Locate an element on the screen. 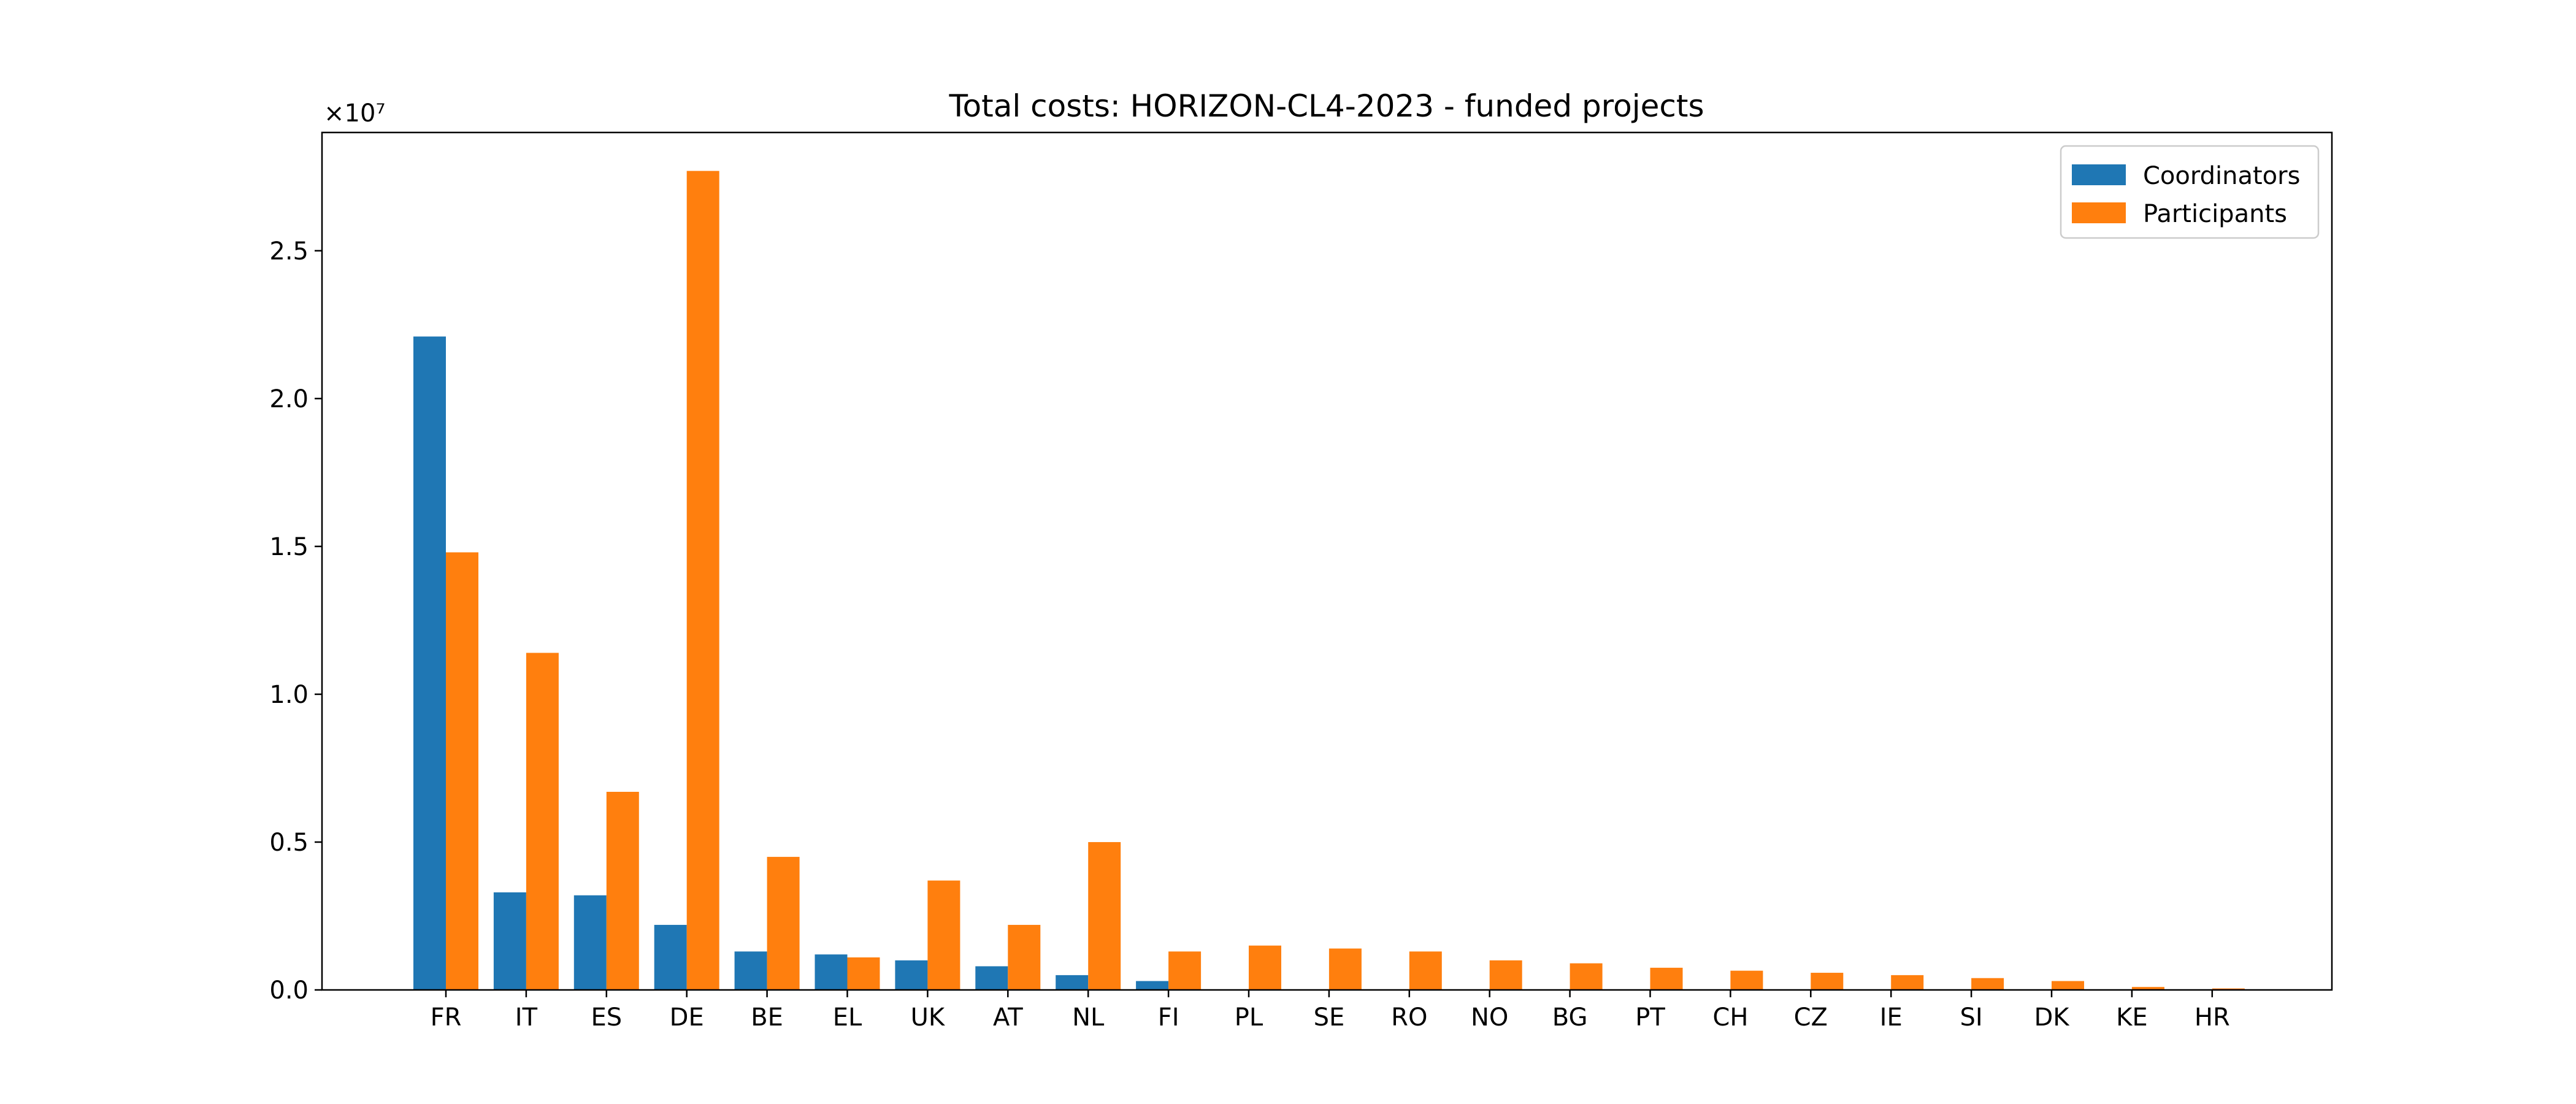  x-tick-label: NO is located at coordinates (1489, 1017).